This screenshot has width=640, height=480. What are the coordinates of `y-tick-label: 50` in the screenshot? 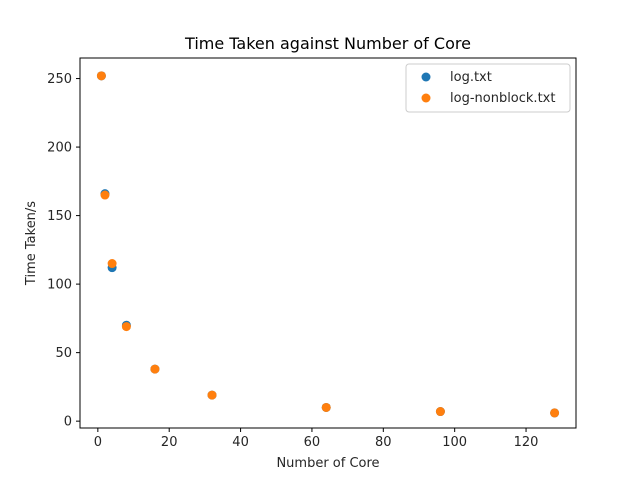 It's located at (63, 353).